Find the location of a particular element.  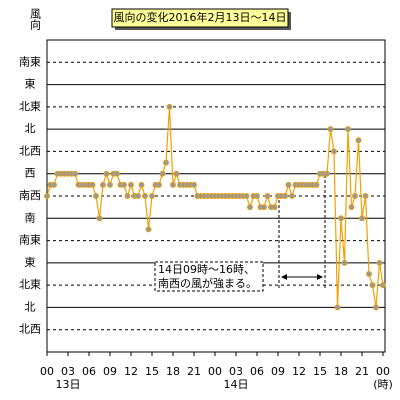

x-unit: (時) is located at coordinates (383, 384).